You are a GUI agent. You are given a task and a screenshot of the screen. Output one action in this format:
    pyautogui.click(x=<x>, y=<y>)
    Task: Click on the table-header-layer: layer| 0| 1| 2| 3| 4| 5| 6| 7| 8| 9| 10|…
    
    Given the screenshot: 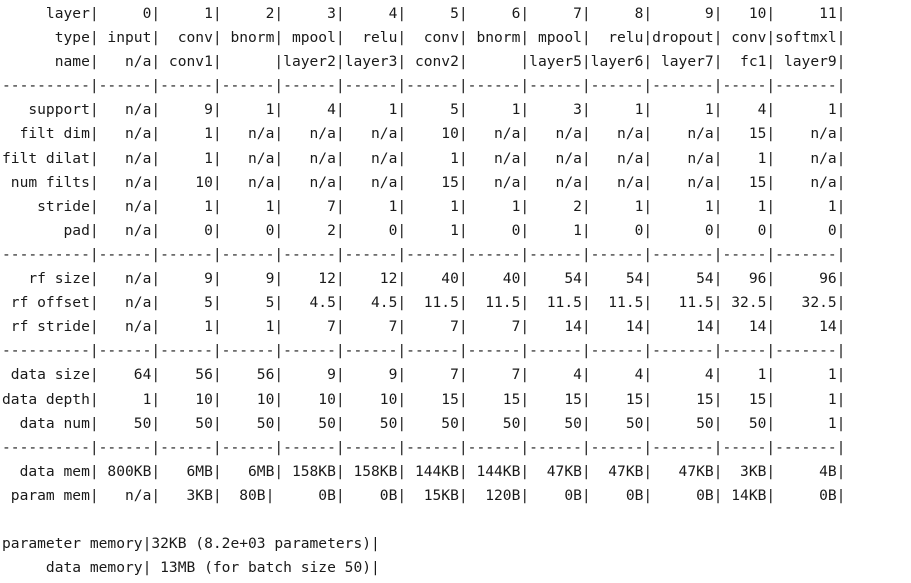 What is the action you would take?
    pyautogui.click(x=424, y=13)
    